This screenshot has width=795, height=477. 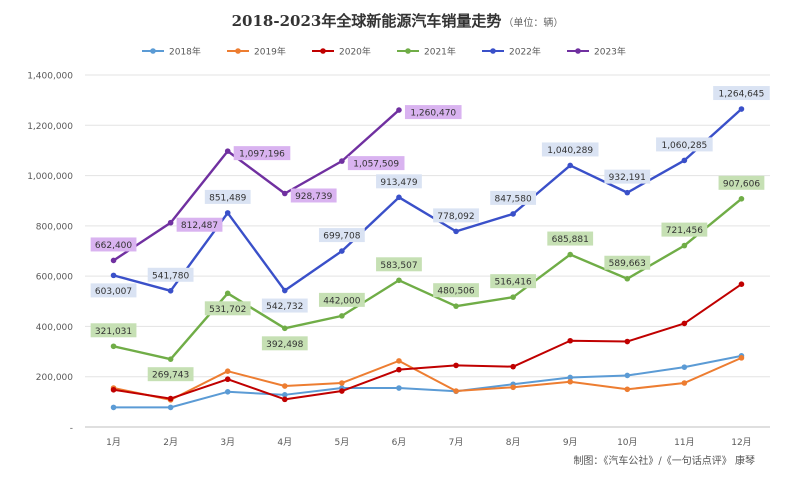 What do you see at coordinates (366, 21) in the screenshot?
I see `chart-title-text: 2018-2023年全球新能源汽车销量走势` at bounding box center [366, 21].